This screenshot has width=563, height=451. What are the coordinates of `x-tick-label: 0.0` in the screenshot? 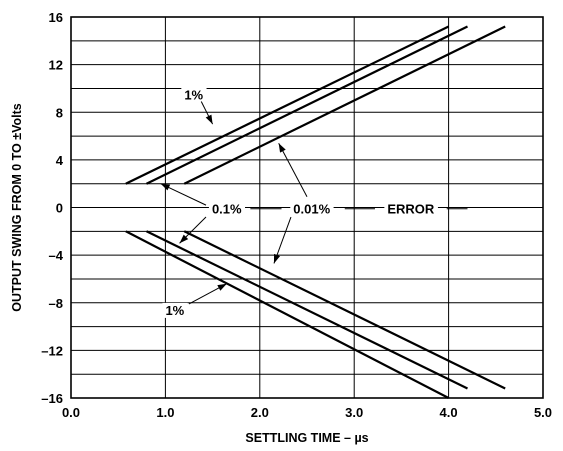 It's located at (71, 412).